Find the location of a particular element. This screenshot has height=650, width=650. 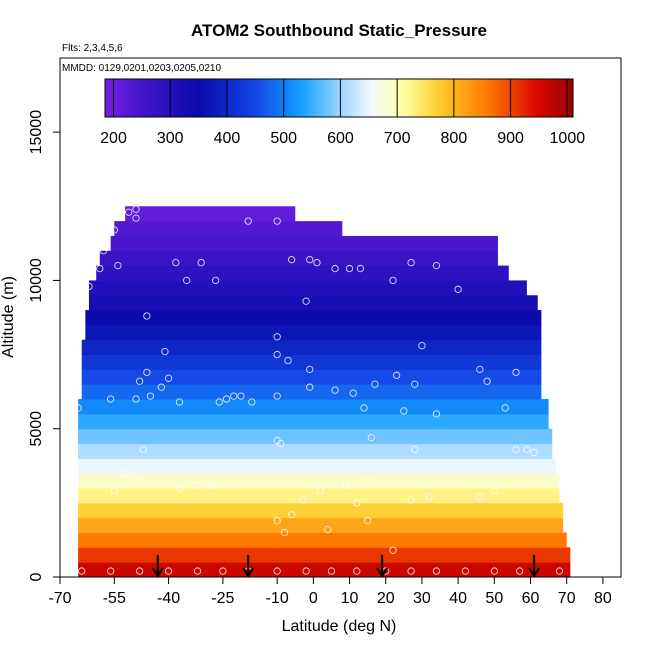

x-tick-label: -10 is located at coordinates (277, 598).